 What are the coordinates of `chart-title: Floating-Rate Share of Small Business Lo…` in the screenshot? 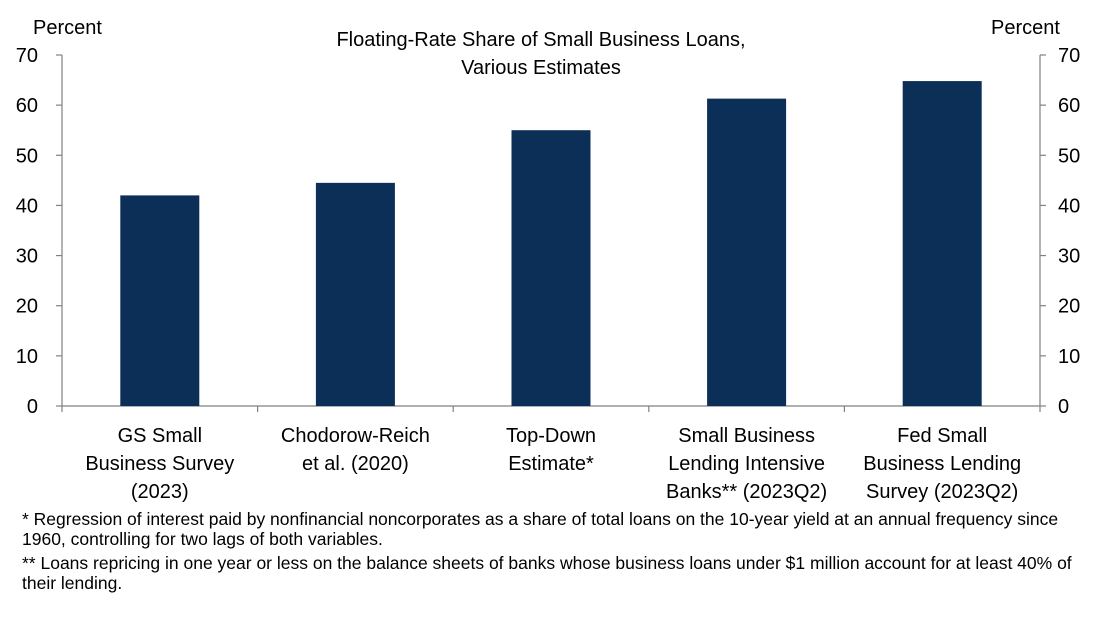 It's located at (540, 40).